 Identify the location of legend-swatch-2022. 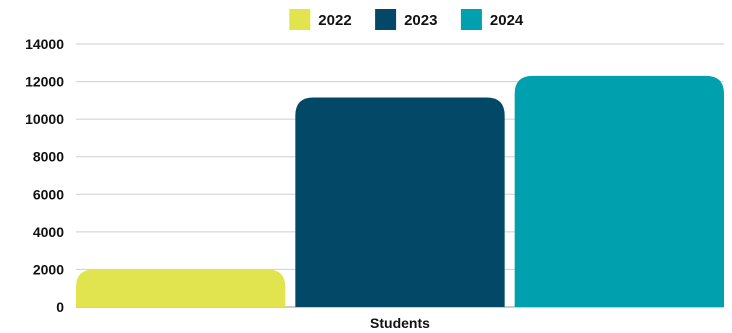
(300, 19).